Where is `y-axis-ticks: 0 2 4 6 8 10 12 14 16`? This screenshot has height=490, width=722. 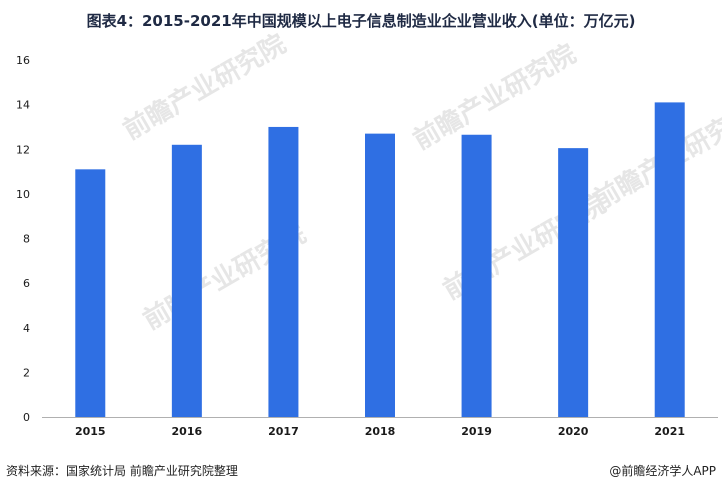 y-axis-ticks: 0 2 4 6 8 10 12 14 16 is located at coordinates (23, 239).